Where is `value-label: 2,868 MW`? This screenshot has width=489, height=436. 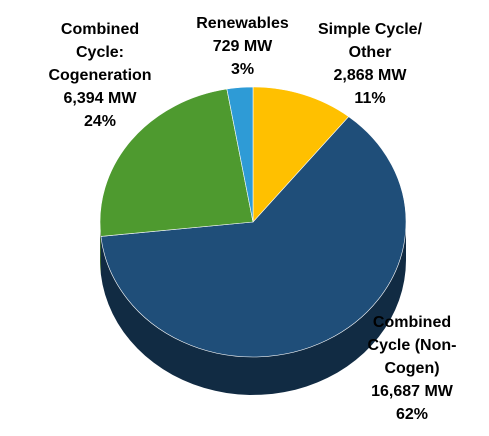 value-label: 2,868 MW is located at coordinates (370, 75).